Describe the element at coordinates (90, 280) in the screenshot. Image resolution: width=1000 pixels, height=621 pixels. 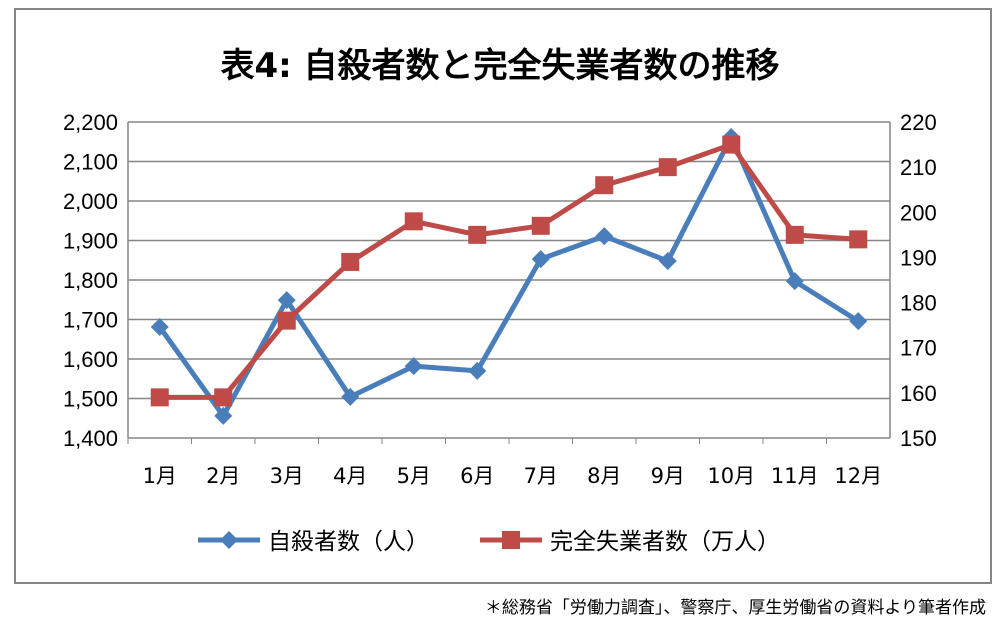
I see `left-tick-label: 1,800` at that location.